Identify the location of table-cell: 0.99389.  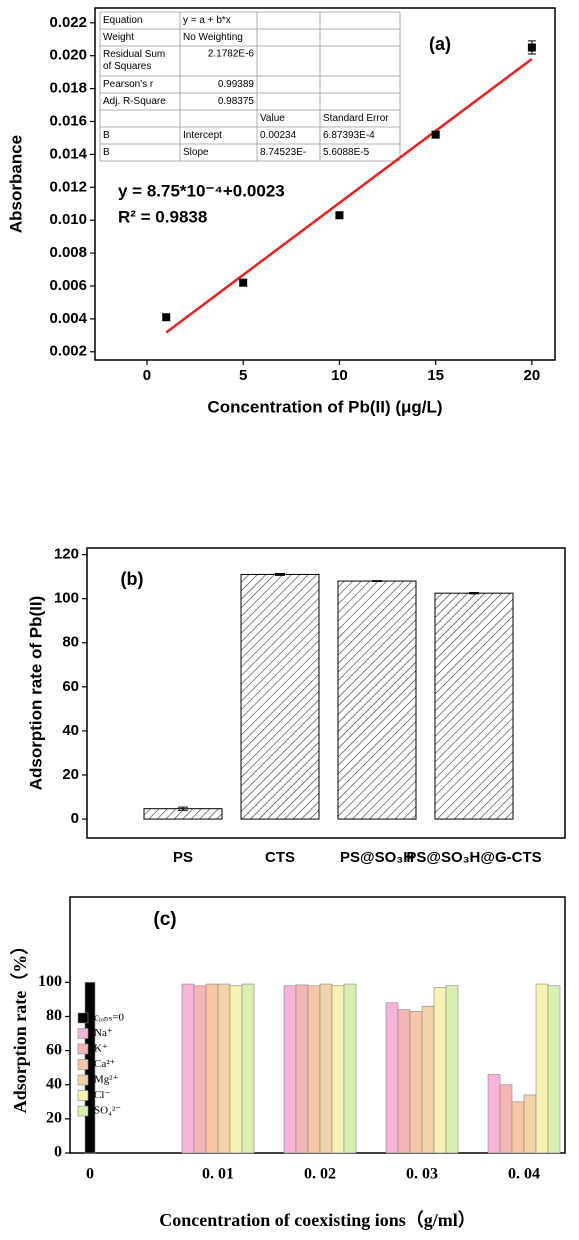
(236, 84).